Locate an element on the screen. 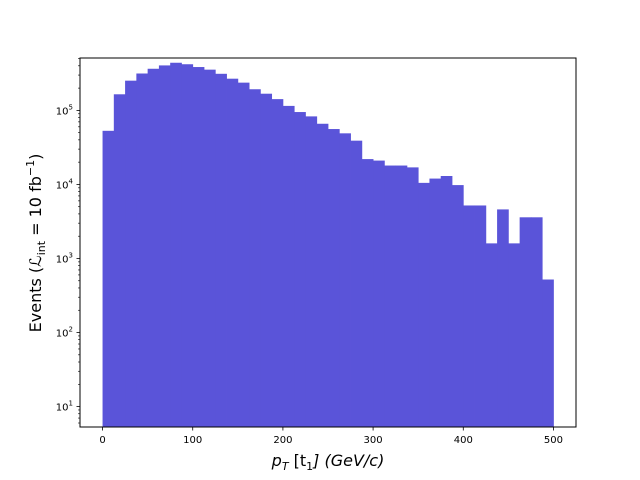 The width and height of the screenshot is (640, 480). y-tick-label: 10² is located at coordinates (64, 333).